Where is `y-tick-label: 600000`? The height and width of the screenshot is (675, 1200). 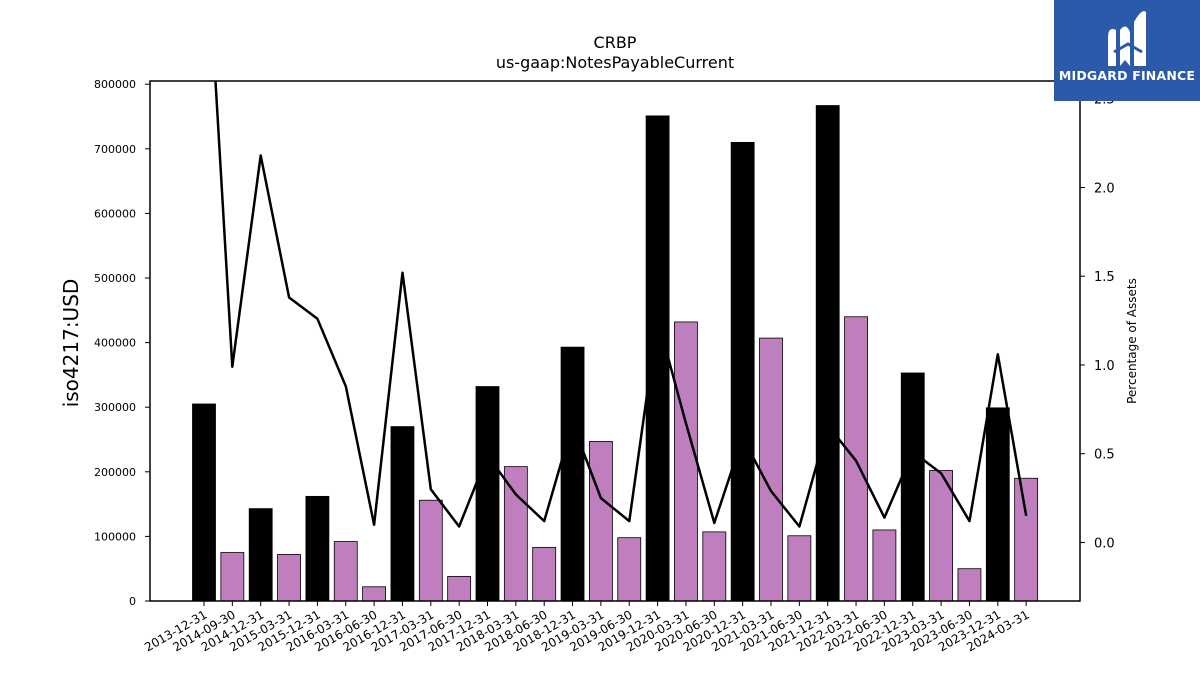 y-tick-label: 600000 is located at coordinates (115, 213).